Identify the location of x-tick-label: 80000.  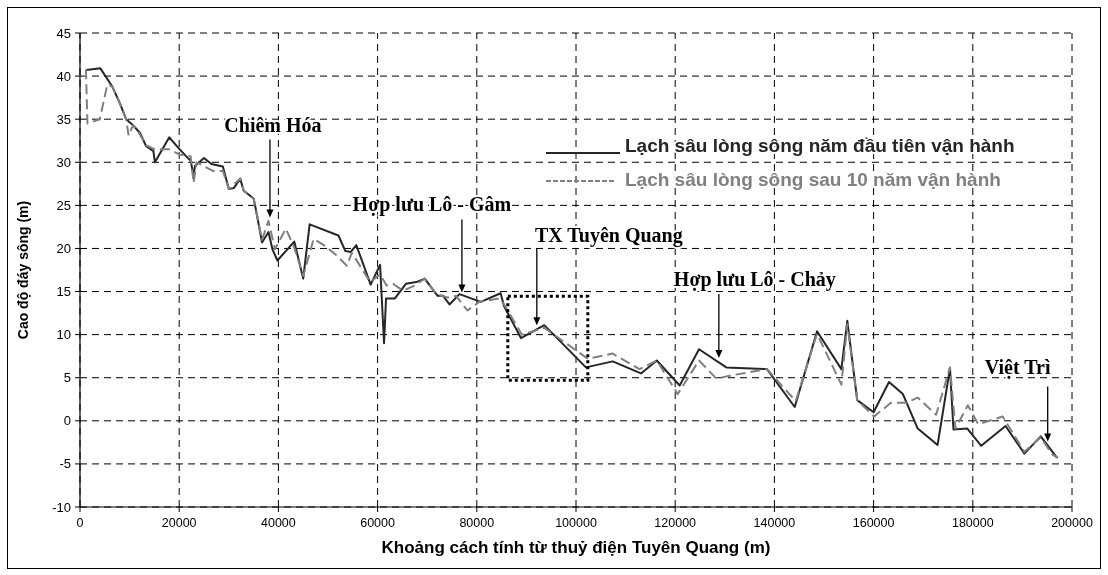
(477, 523).